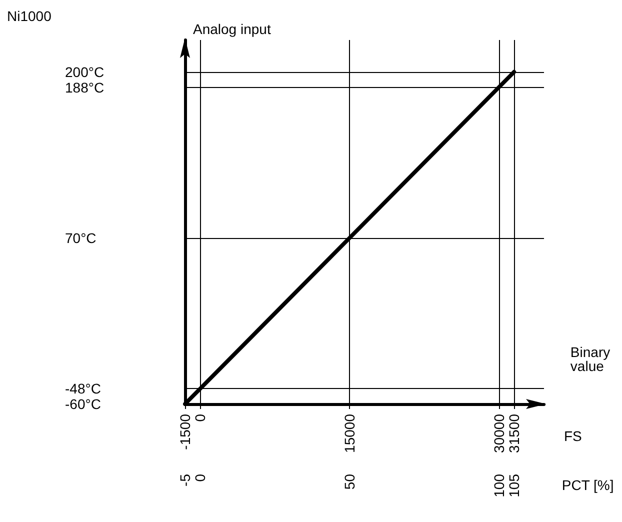 The image size is (622, 522). Describe the element at coordinates (84, 72) in the screenshot. I see `y-tick-label: 200°C` at that location.